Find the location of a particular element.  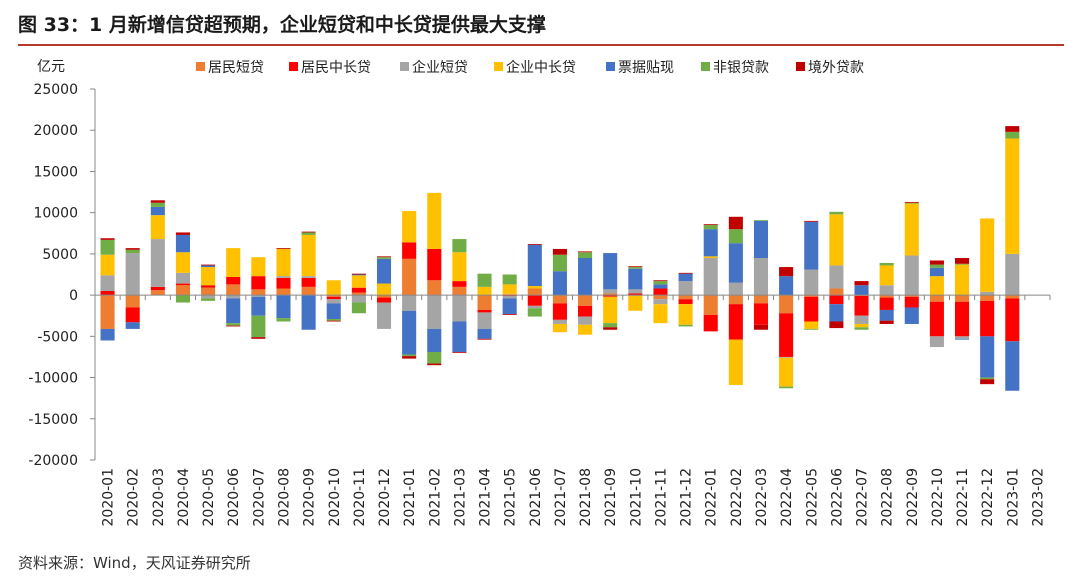

x-tick-label: 2022-08 is located at coordinates (888, 497).